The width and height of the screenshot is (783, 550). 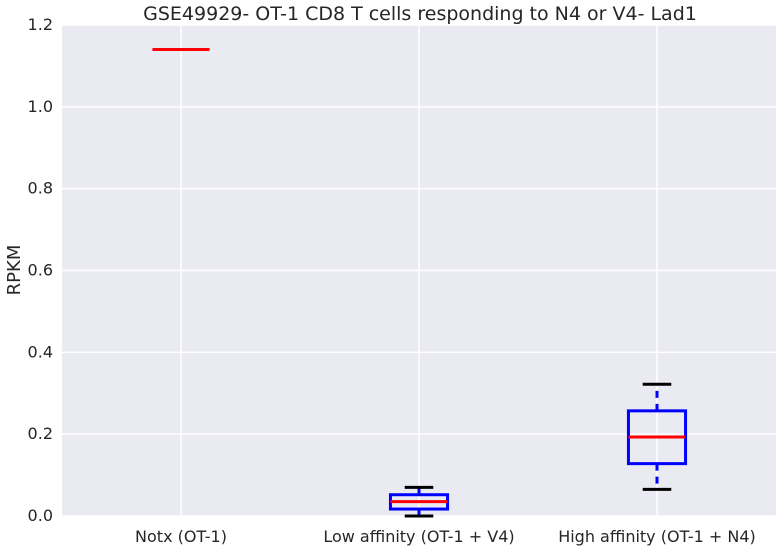 I want to click on y-tick-label: 1.2, so click(x=40, y=24).